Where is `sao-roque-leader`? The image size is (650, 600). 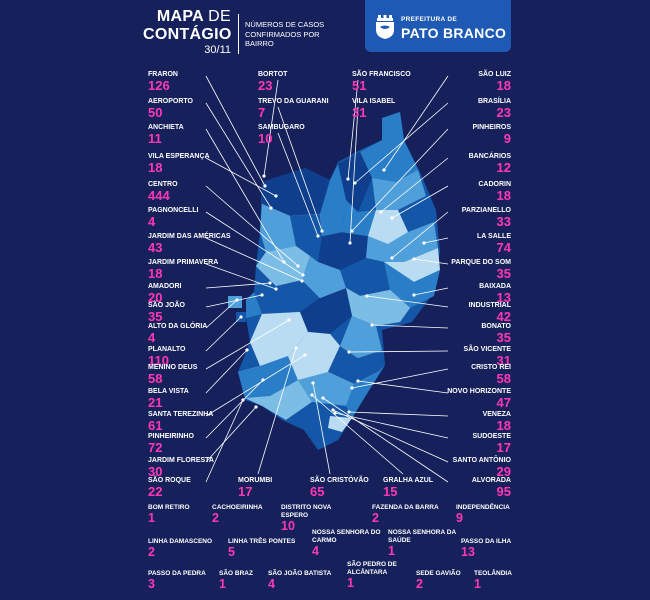 sao-roque-leader is located at coordinates (224, 441).